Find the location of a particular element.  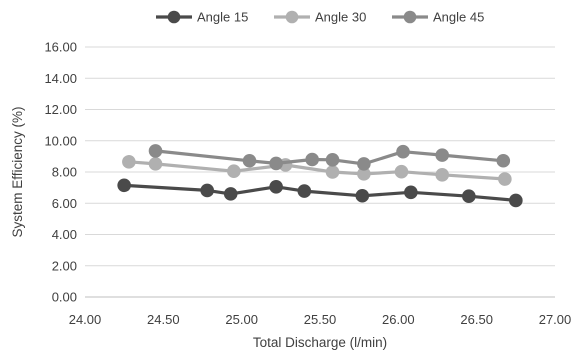

legend-label: Angle 15 is located at coordinates (222, 17).